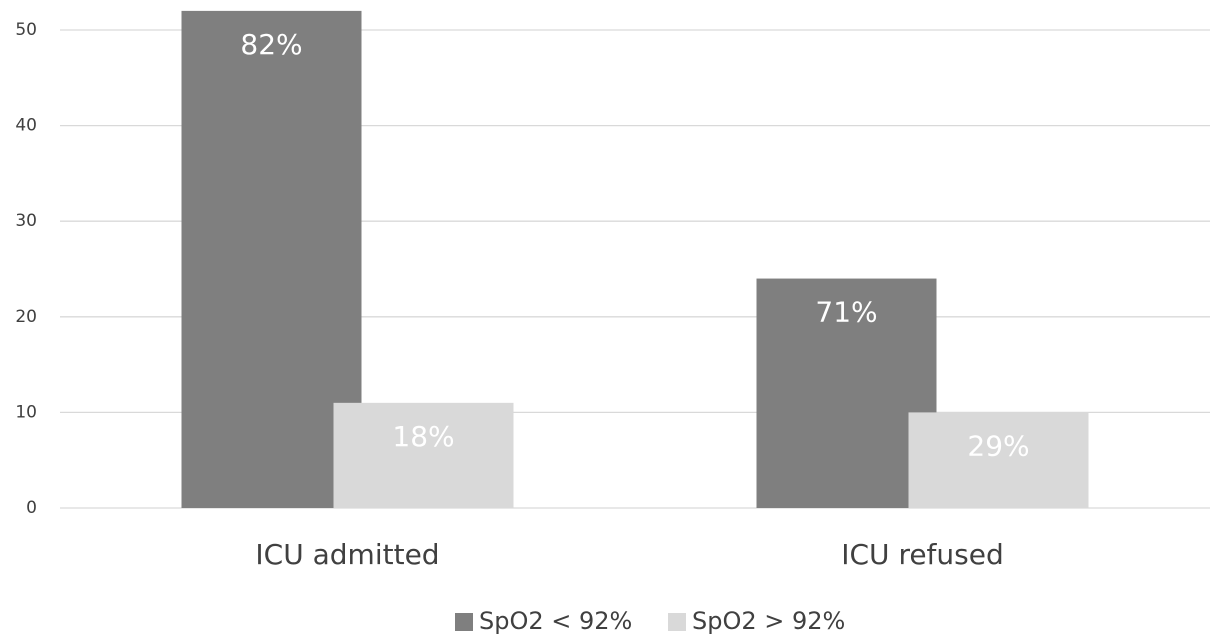 This screenshot has height=636, width=1226. Describe the element at coordinates (846, 312) in the screenshot. I see `data-label: 71%` at that location.